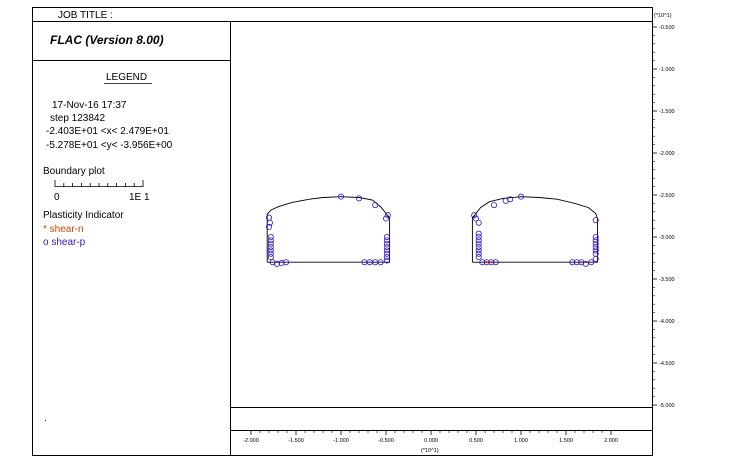 The height and width of the screenshot is (458, 750). What do you see at coordinates (667, 322) in the screenshot?
I see `y-tick-label-7: -4.000` at bounding box center [667, 322].